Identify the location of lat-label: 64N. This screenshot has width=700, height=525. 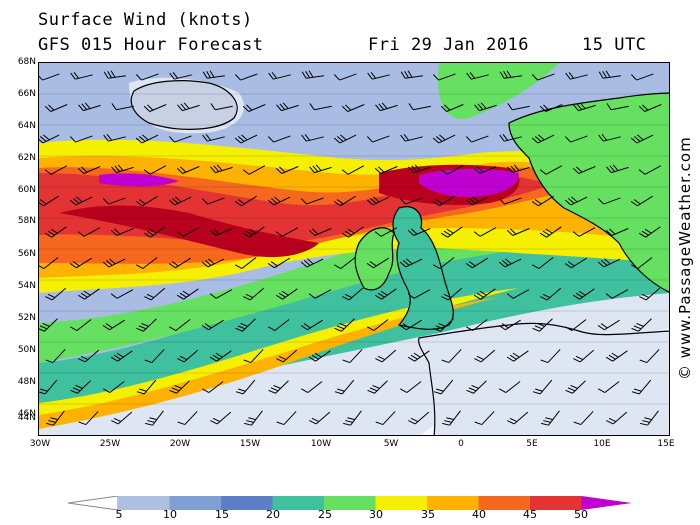
(26, 126).